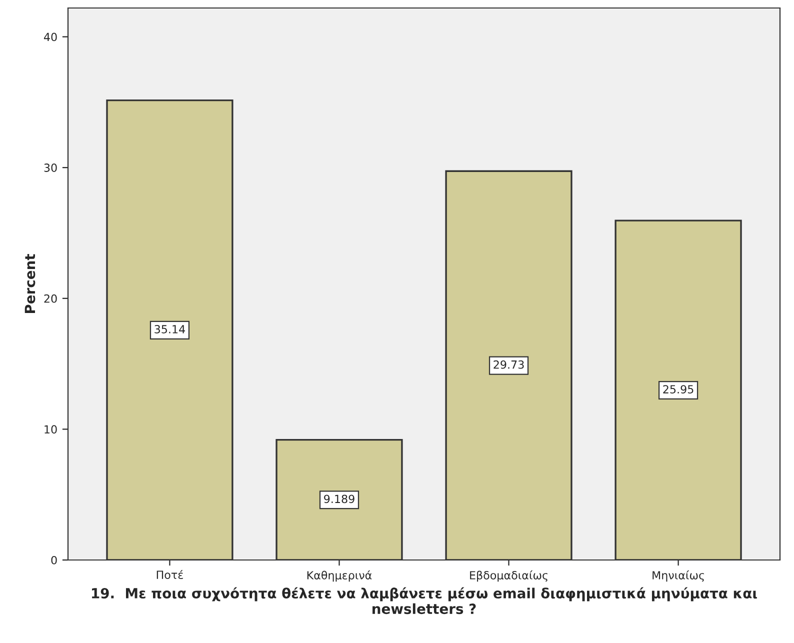  I want to click on data-label: 29.73, so click(509, 364).